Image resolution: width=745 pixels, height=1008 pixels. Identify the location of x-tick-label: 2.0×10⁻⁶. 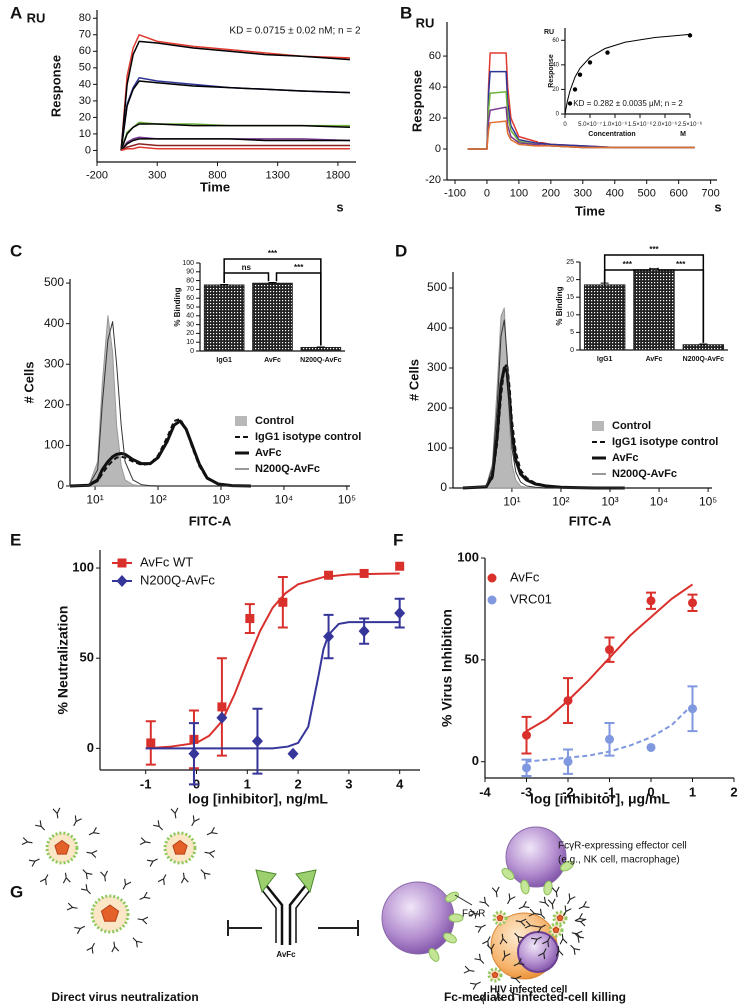
(665, 124).